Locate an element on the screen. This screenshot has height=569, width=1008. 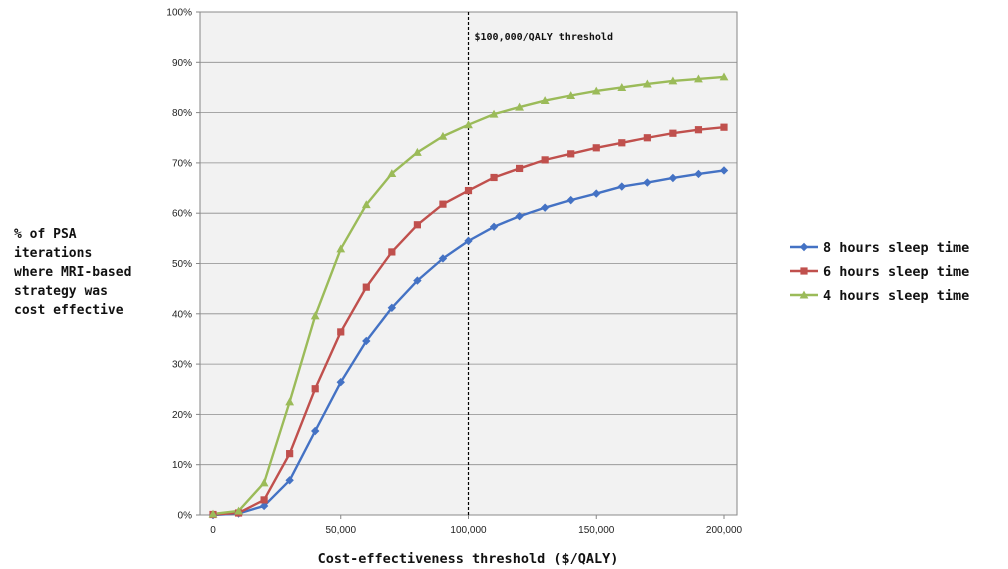
x-axis-title: Cost-effectiveness threshold ($/QALY) is located at coordinates (468, 559).